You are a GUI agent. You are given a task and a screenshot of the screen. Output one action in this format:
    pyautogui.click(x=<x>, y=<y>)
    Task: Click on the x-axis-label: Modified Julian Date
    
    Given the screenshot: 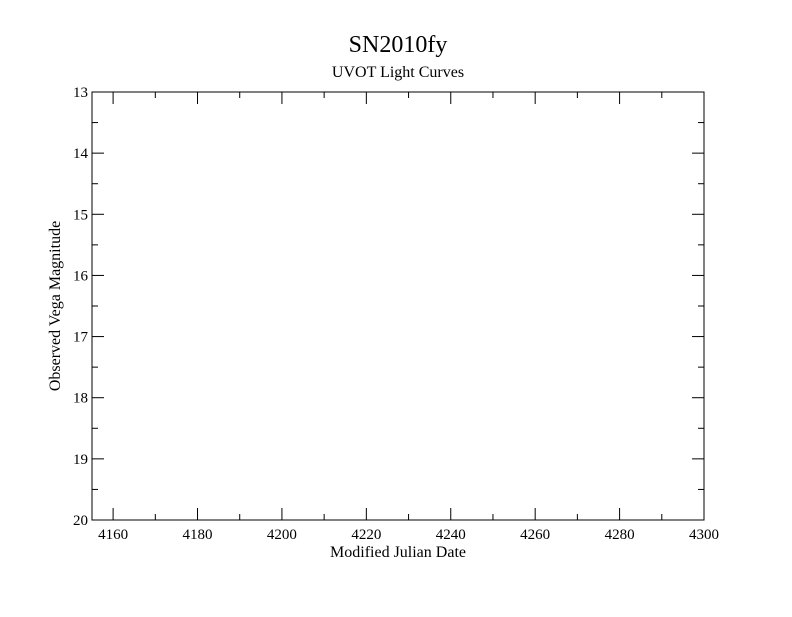 What is the action you would take?
    pyautogui.click(x=398, y=552)
    